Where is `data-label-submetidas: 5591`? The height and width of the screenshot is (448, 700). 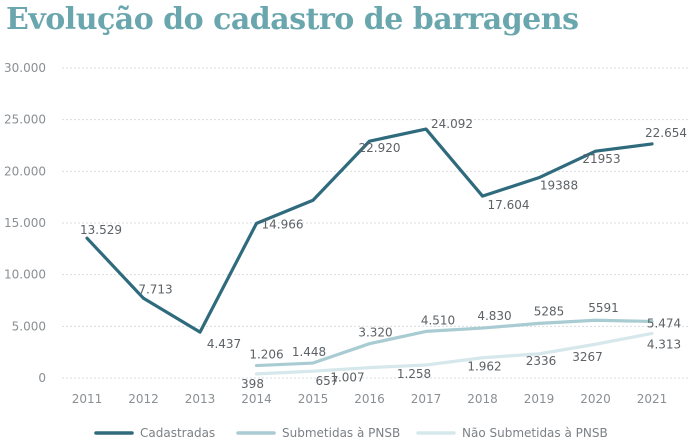
data-label-submetidas: 5591 is located at coordinates (603, 308).